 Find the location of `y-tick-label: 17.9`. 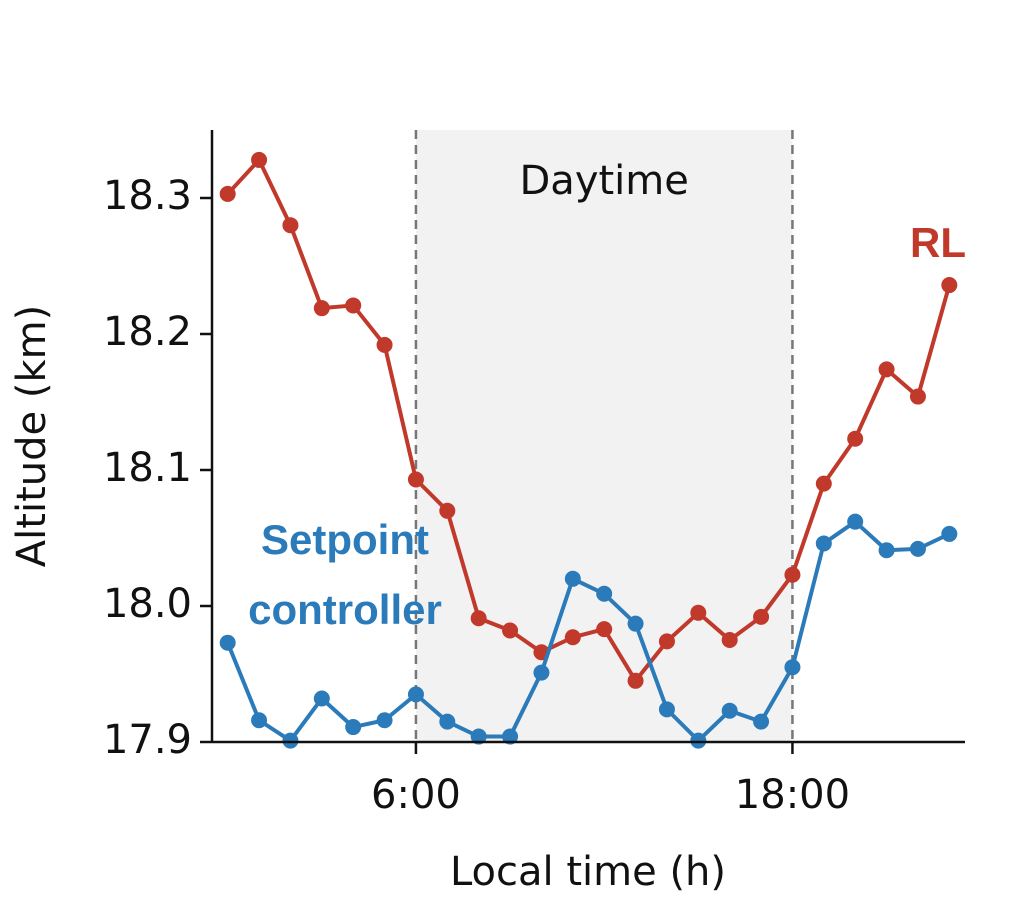

y-tick-label: 17.9 is located at coordinates (147, 740).